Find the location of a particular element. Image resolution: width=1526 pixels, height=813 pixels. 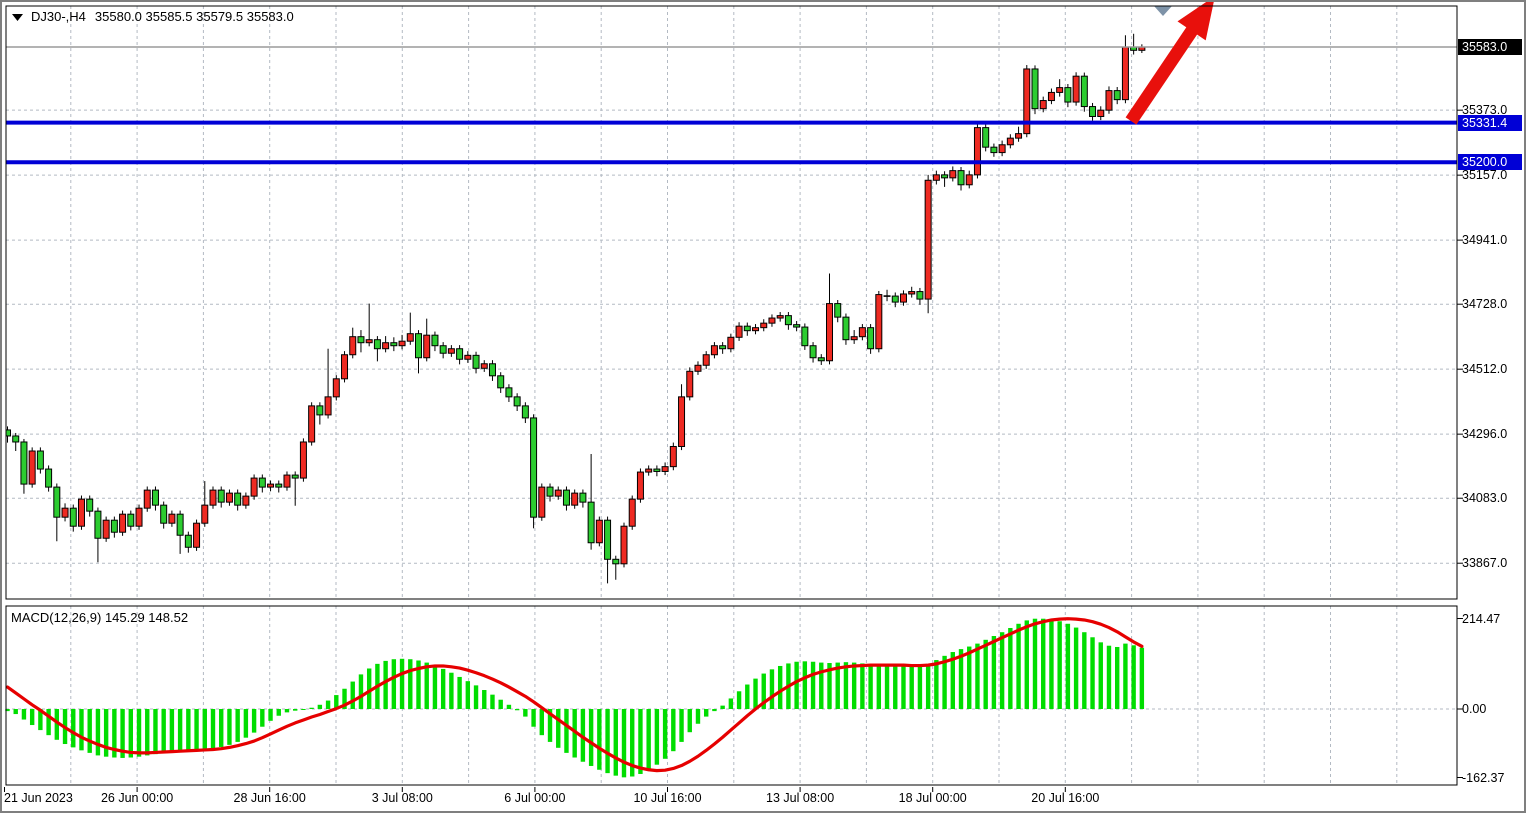

chart-shift-marker-icon is located at coordinates (1163, 11).